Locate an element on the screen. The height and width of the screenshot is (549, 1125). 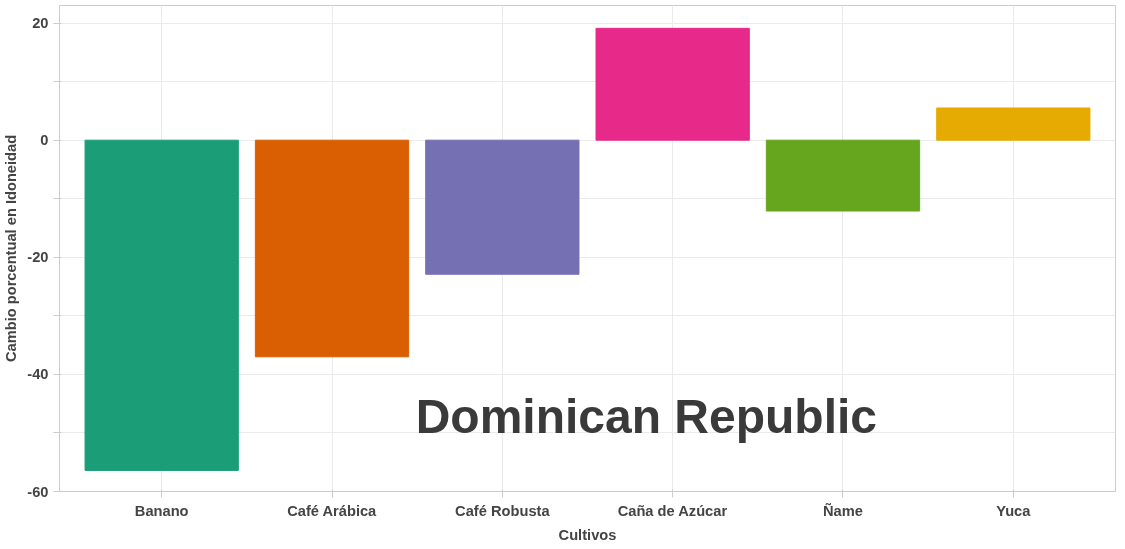
x-tick-label: Café Arábica is located at coordinates (332, 510).